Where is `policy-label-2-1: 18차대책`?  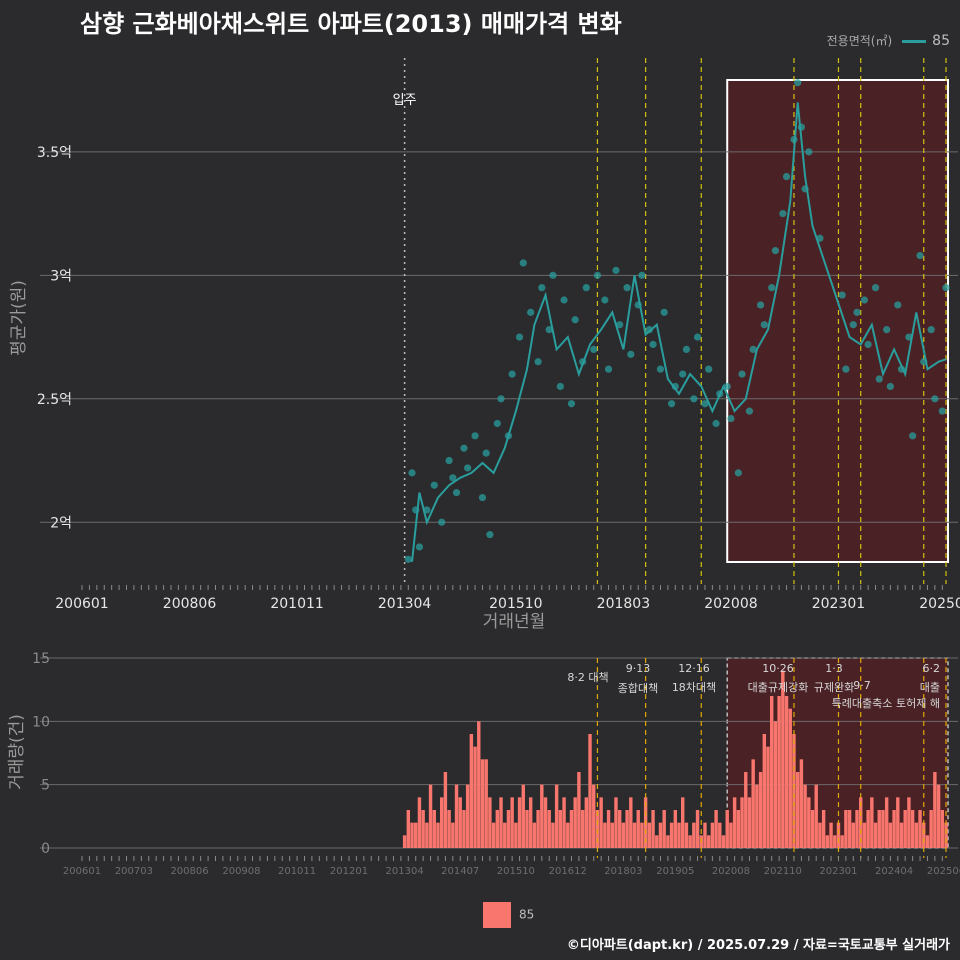
policy-label-2-1: 18차대책 is located at coordinates (694, 687).